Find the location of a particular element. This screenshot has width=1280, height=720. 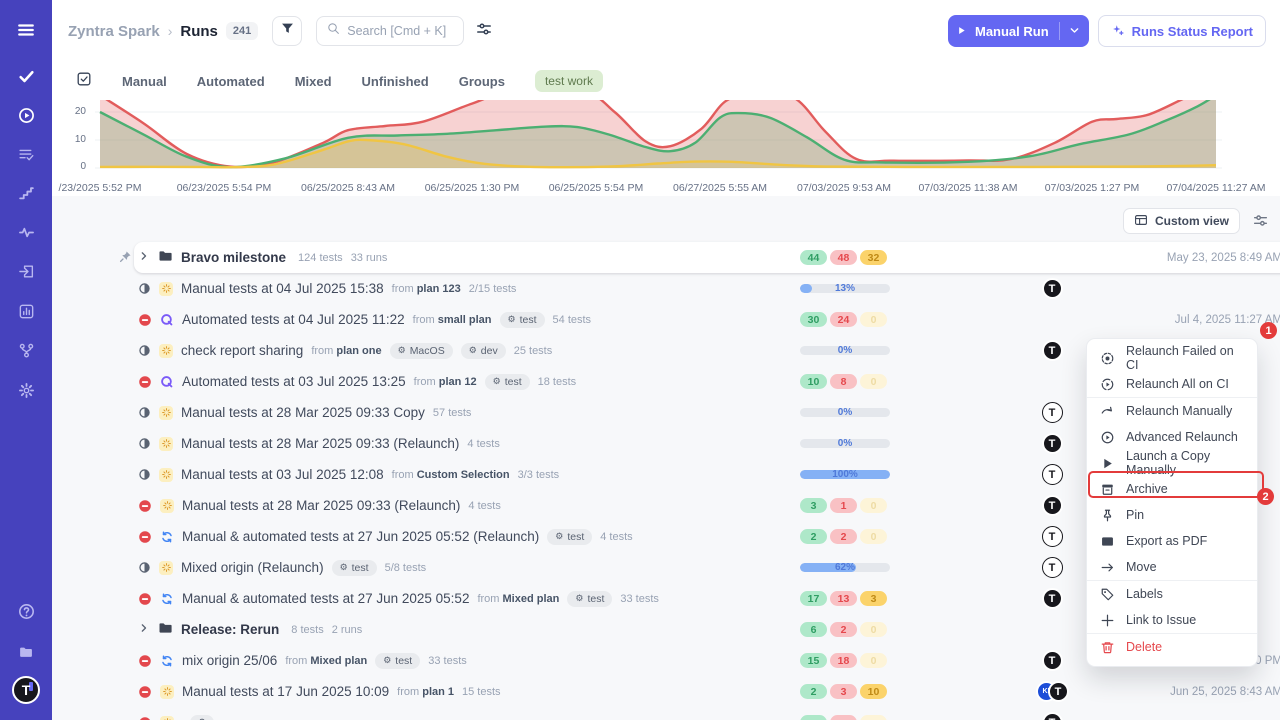

sidebar-item-chart-box is located at coordinates (26, 314).